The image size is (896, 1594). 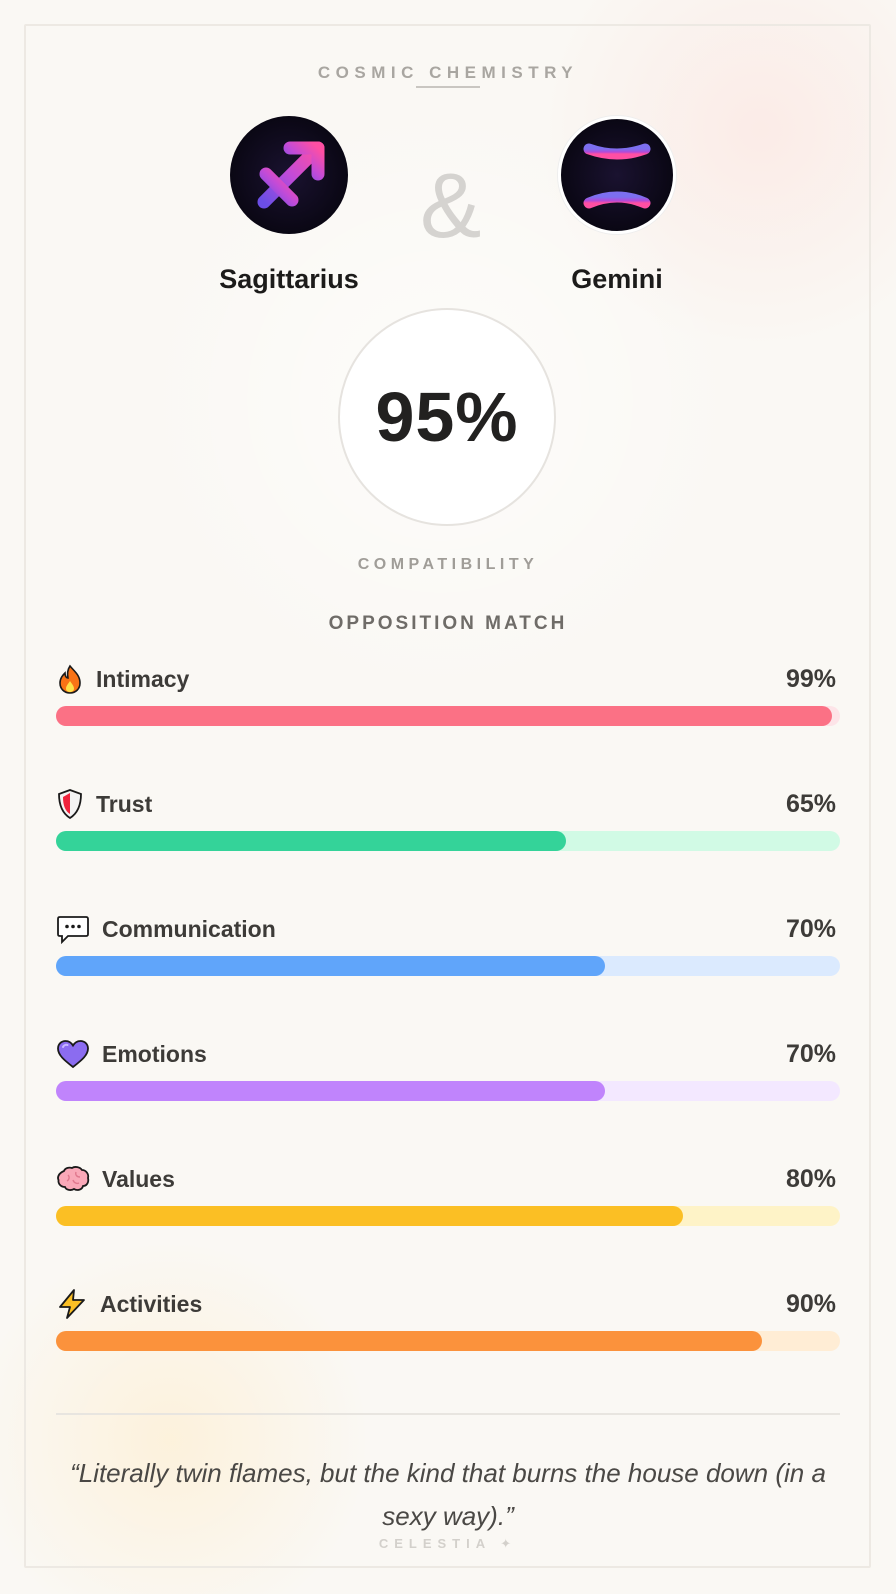 I want to click on sagittarius-avatar, so click(x=289, y=175).